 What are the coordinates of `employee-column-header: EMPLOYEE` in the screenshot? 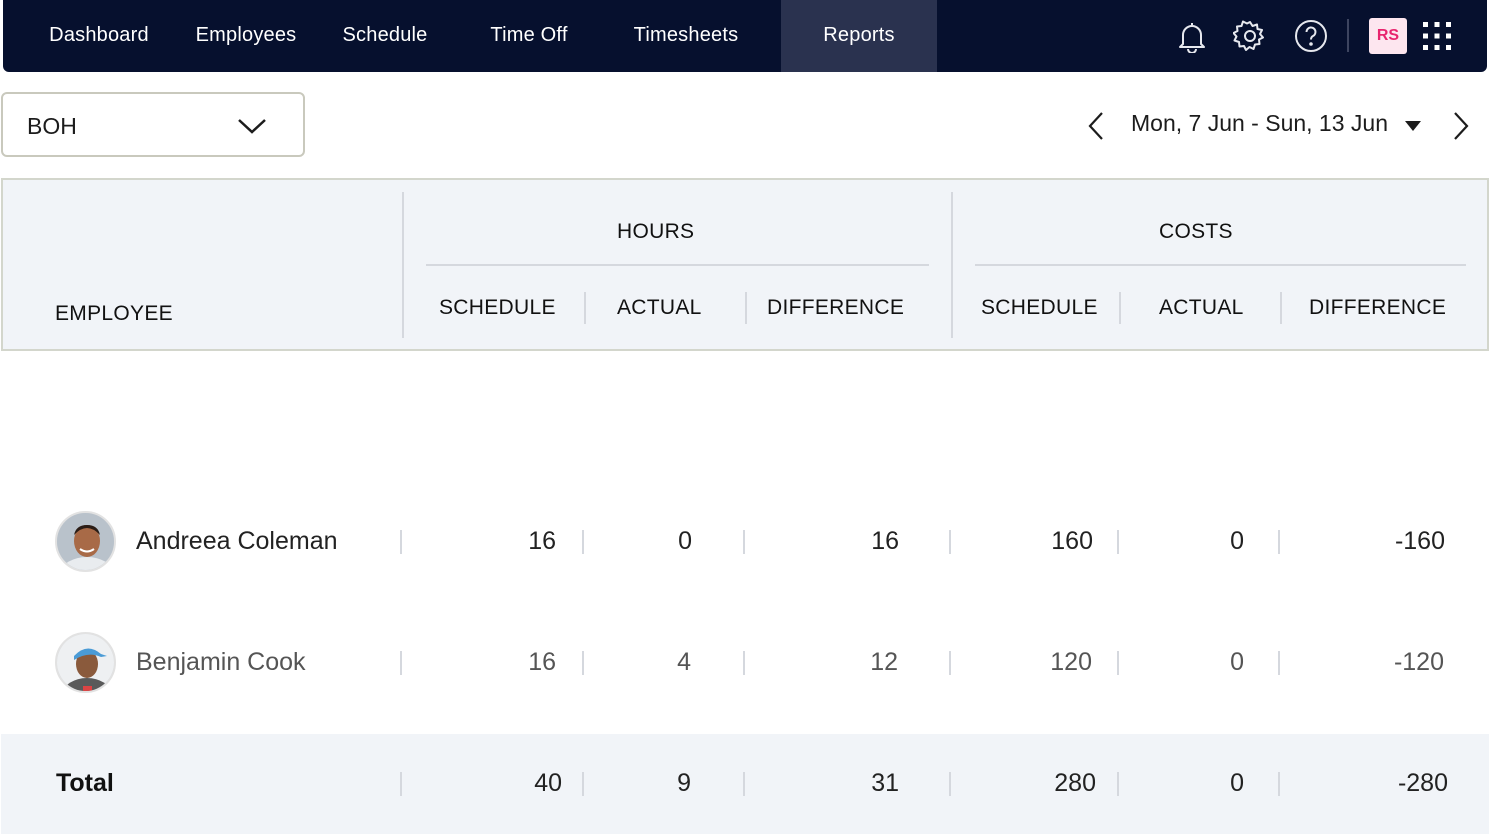 It's located at (114, 313).